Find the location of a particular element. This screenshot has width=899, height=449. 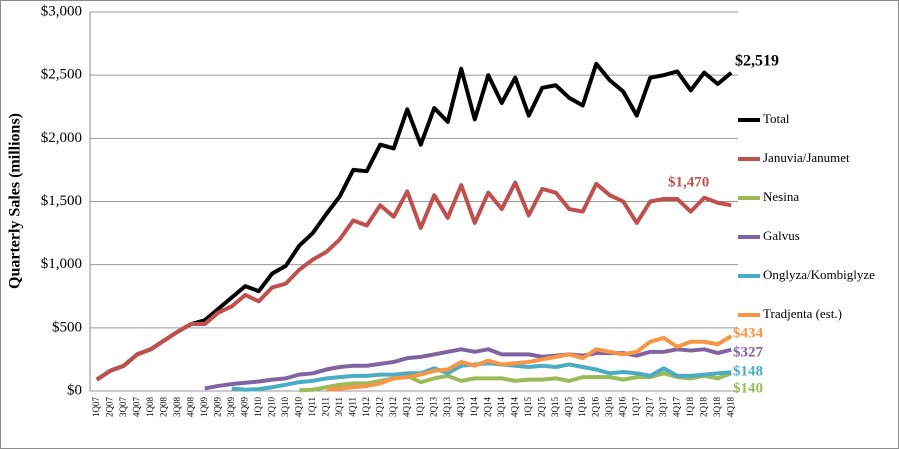

y-axis-label: Quarterly Sales (millions) is located at coordinates (15, 201).